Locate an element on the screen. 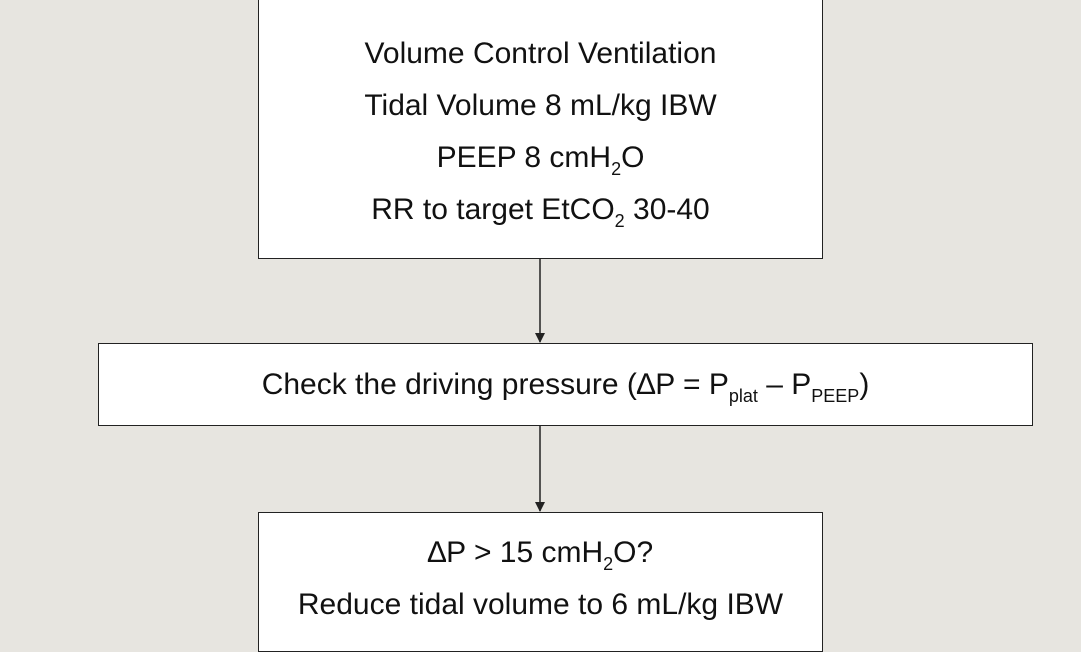 This screenshot has height=652, width=1081. text: 30-40 is located at coordinates (667, 209).